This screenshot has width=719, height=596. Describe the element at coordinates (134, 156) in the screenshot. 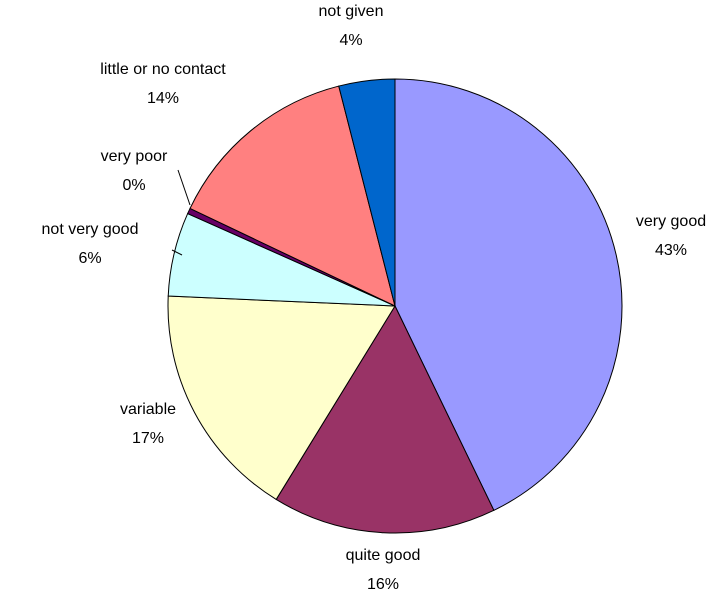

I see `slice-label: very poor` at that location.